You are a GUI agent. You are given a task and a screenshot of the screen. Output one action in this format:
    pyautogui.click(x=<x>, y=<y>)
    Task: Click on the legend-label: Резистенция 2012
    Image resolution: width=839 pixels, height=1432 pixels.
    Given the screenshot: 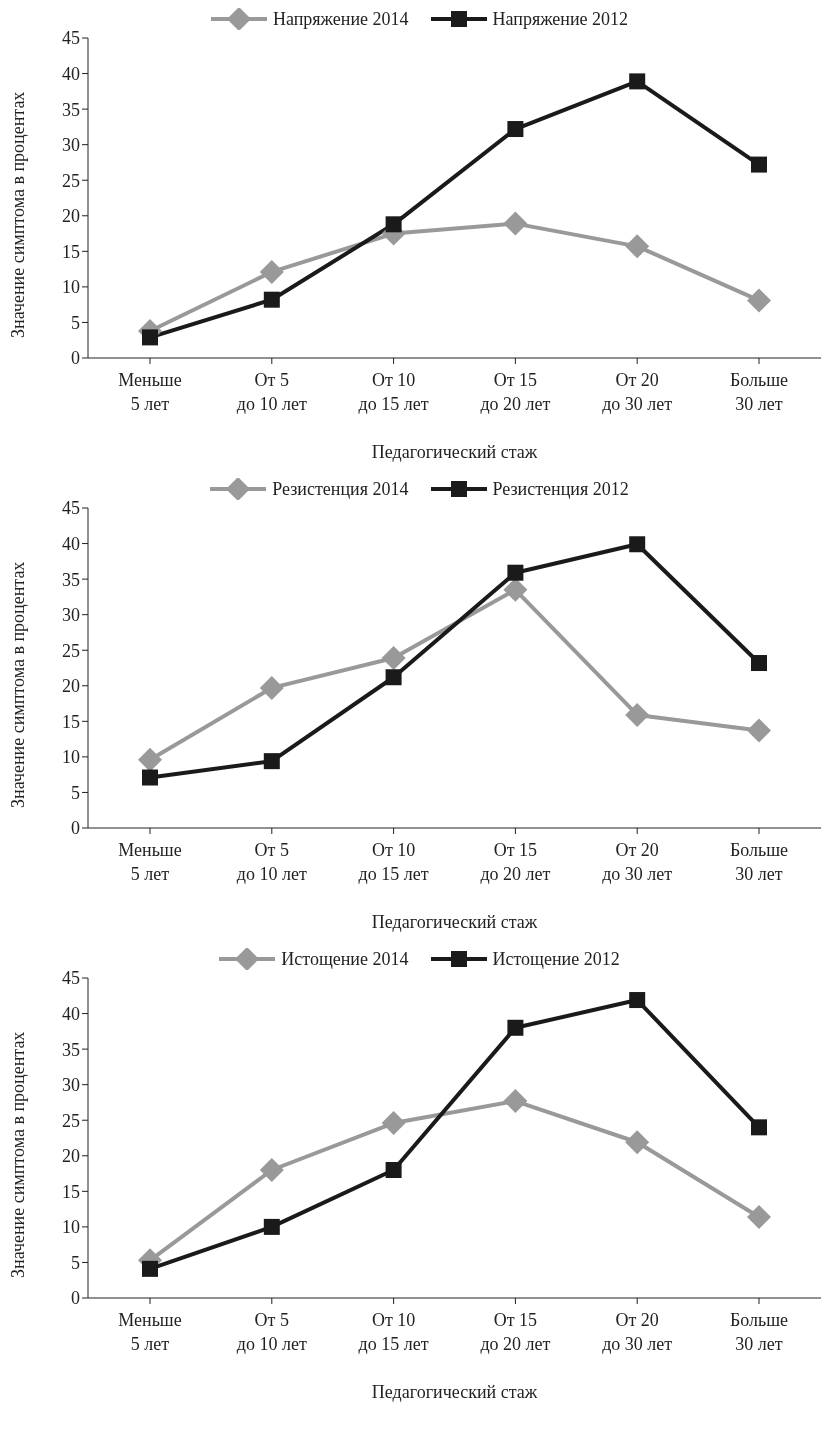 What is the action you would take?
    pyautogui.click(x=560, y=489)
    